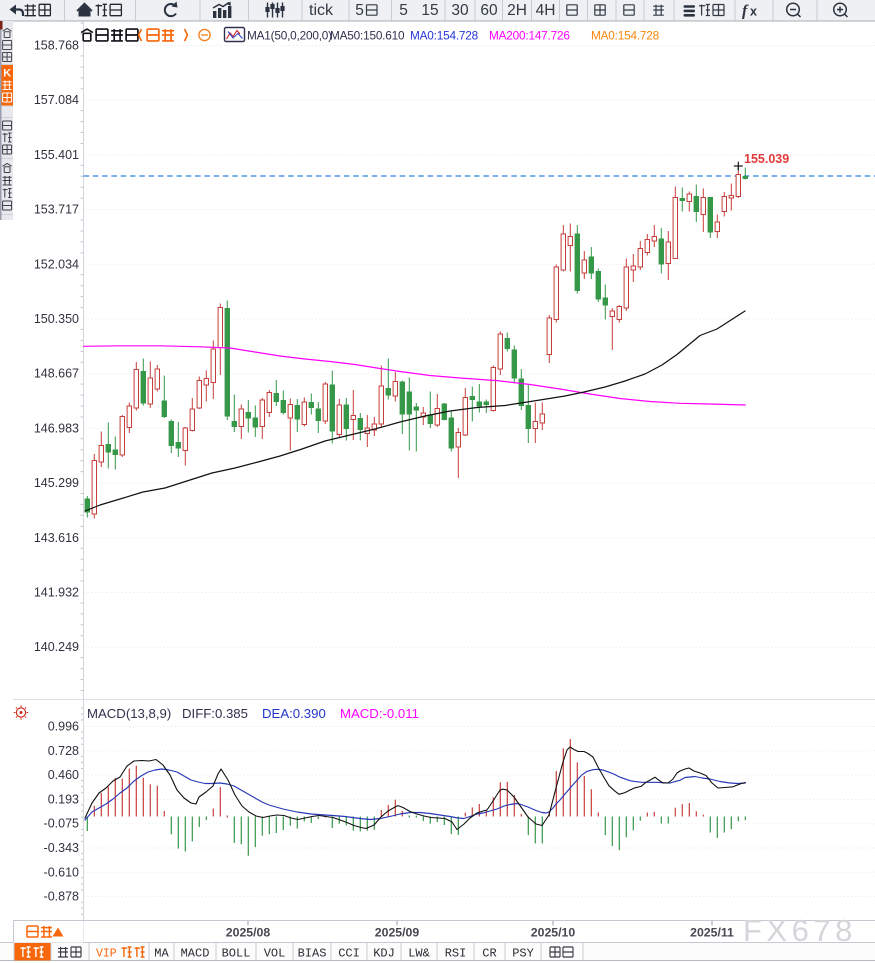 The image size is (875, 963). What do you see at coordinates (106, 954) in the screenshot?
I see `svg-text: VIP` at bounding box center [106, 954].